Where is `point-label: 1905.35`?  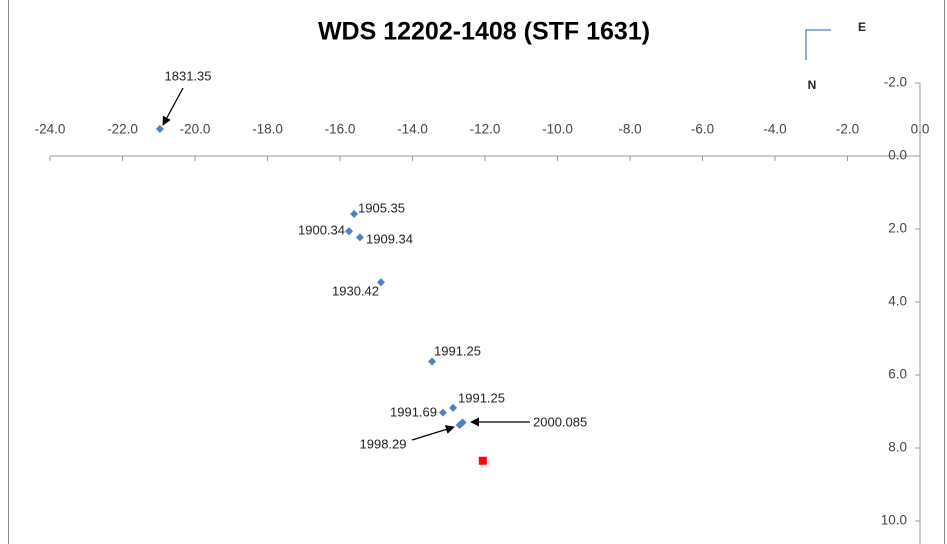 point-label: 1905.35 is located at coordinates (381, 207).